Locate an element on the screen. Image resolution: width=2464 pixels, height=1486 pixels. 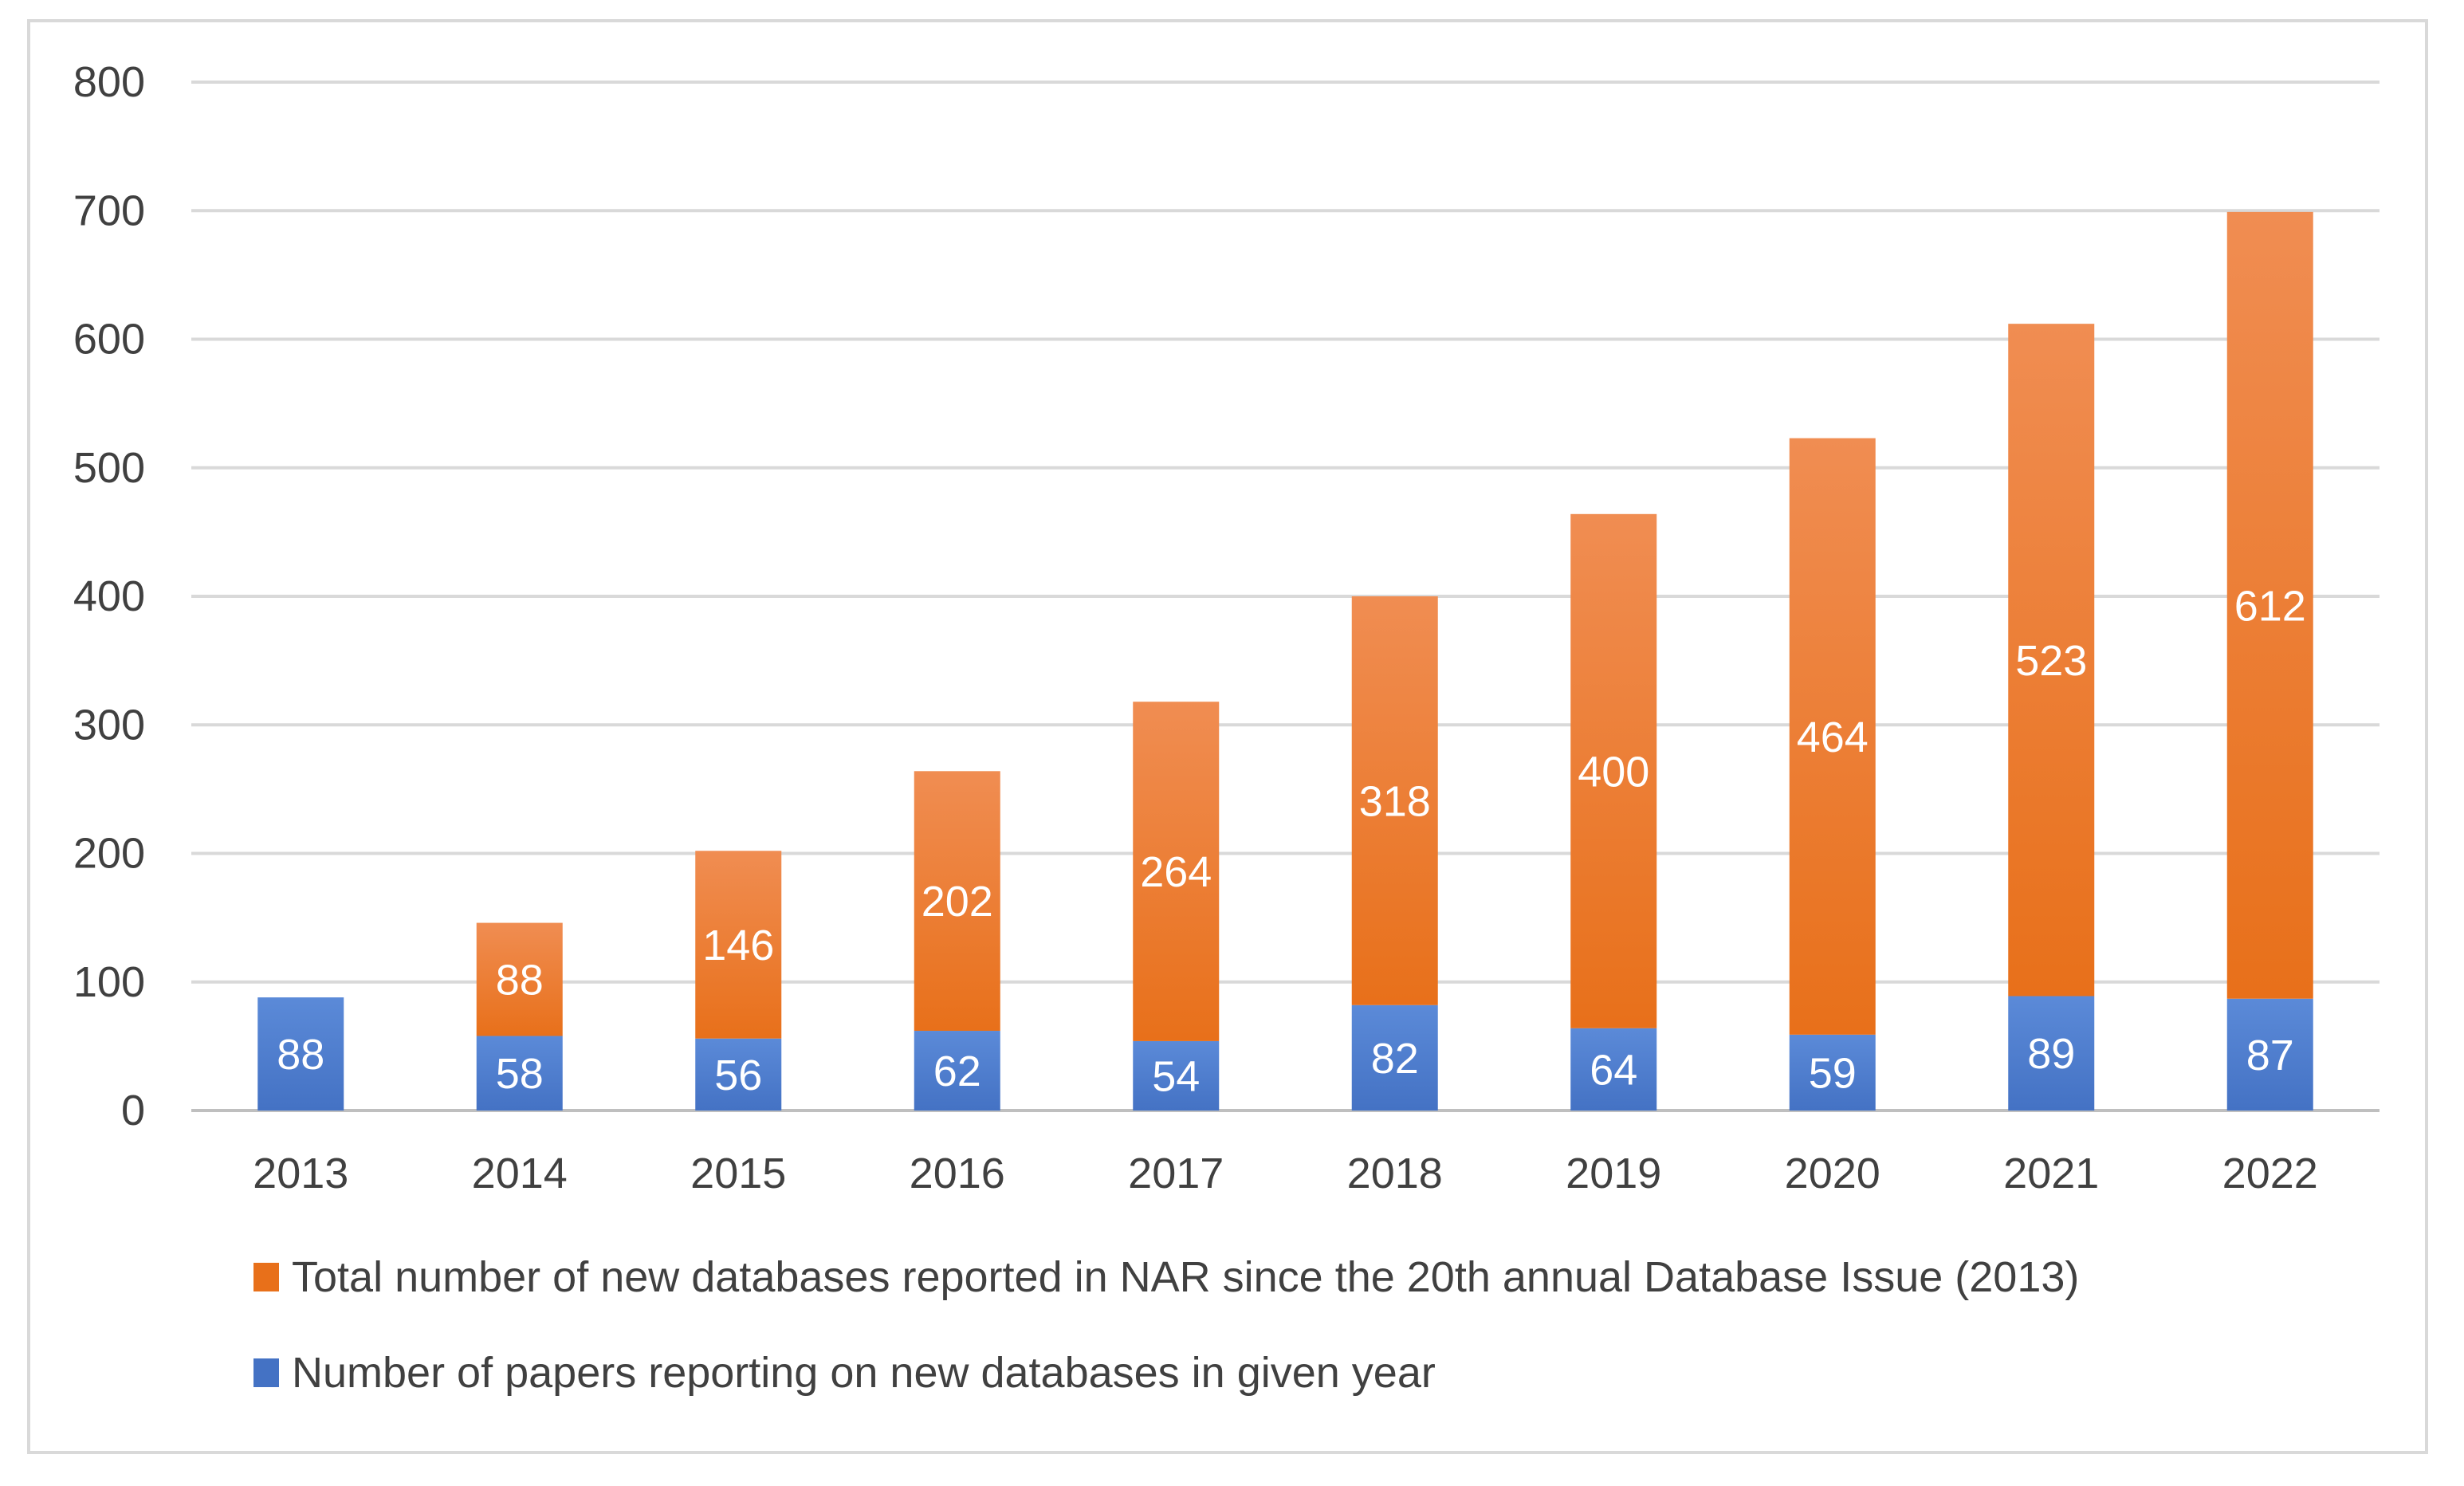
x-tick-label: 2013 is located at coordinates (300, 1173).